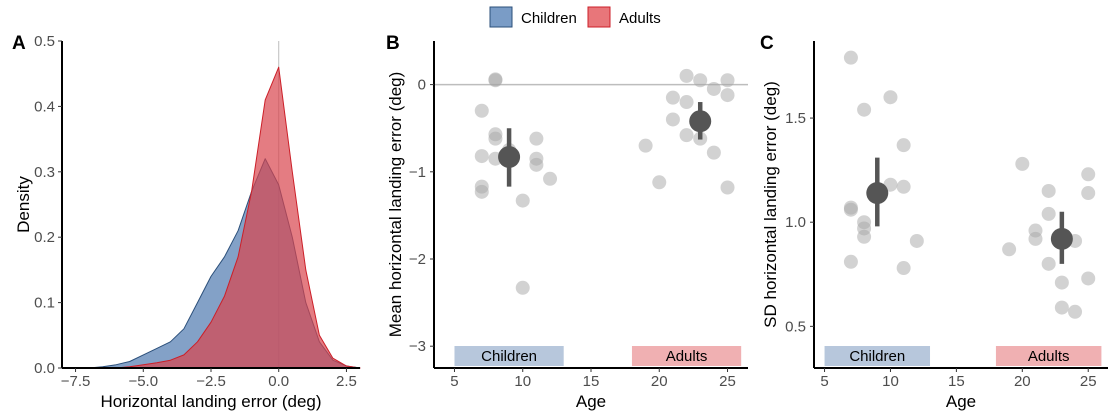 This screenshot has height=414, width=1112. What do you see at coordinates (76, 381) in the screenshot?
I see `x-tick-label: −7.5` at bounding box center [76, 381].